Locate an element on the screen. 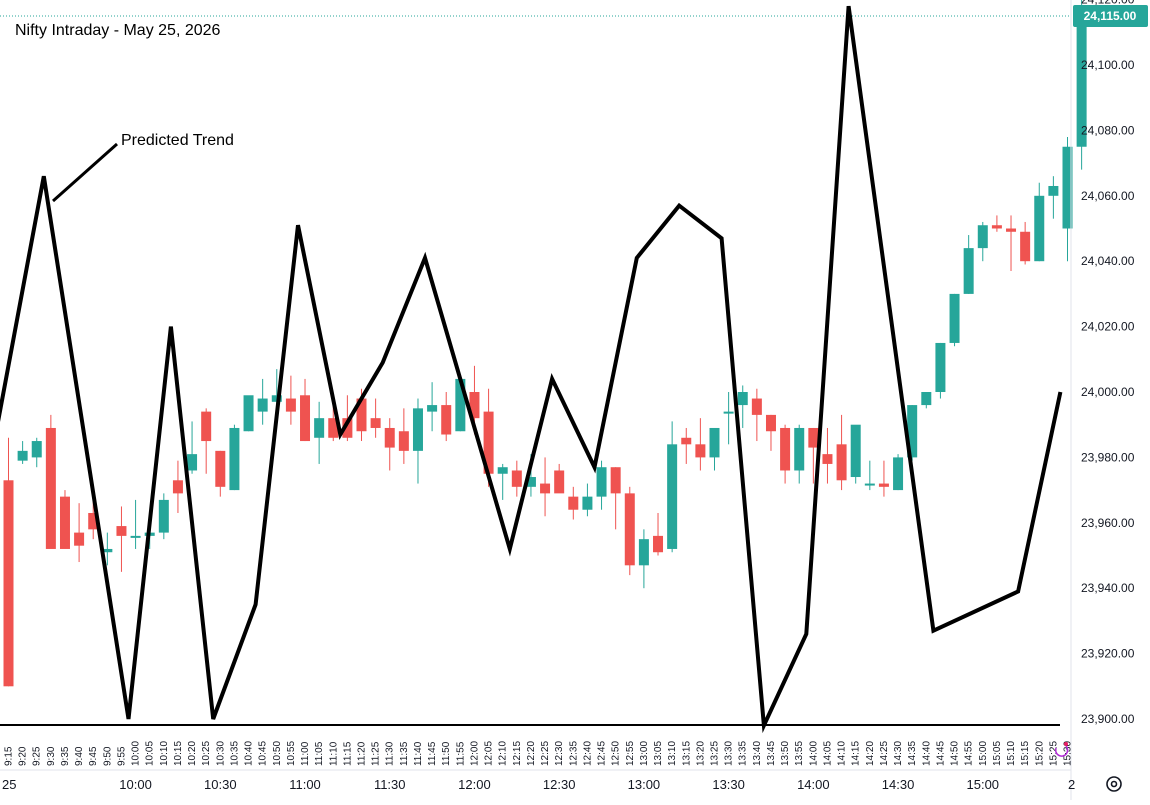  settings-icon is located at coordinates (1114, 784).